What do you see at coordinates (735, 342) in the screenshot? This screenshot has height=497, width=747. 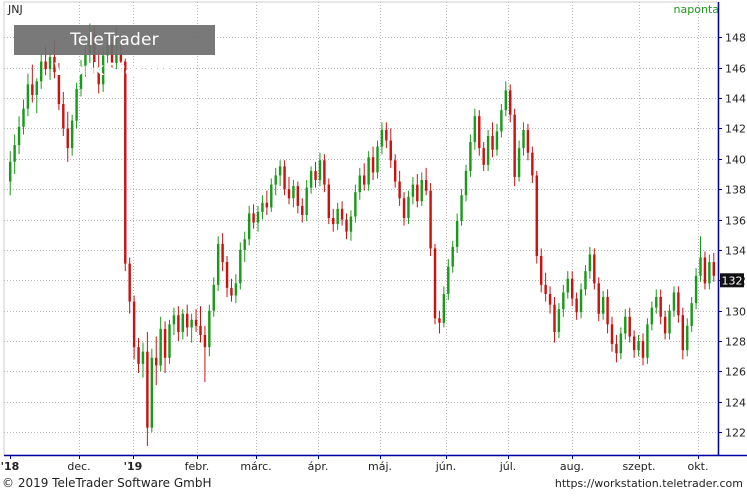 I see `y-tick-label: 128` at bounding box center [735, 342].